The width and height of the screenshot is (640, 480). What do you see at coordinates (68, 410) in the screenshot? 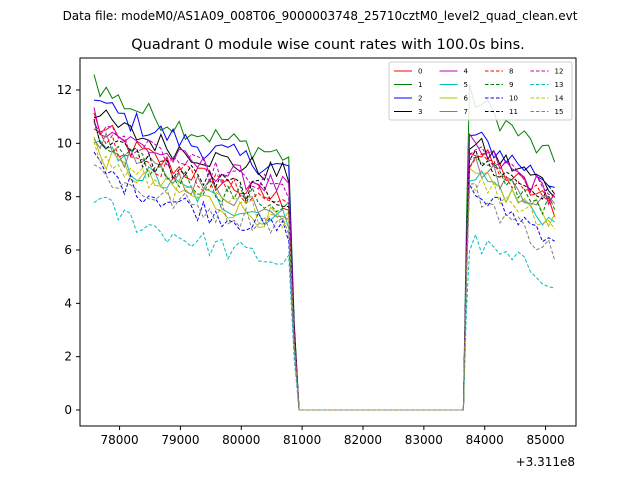
I see `y-tick-label: 0` at bounding box center [68, 410].